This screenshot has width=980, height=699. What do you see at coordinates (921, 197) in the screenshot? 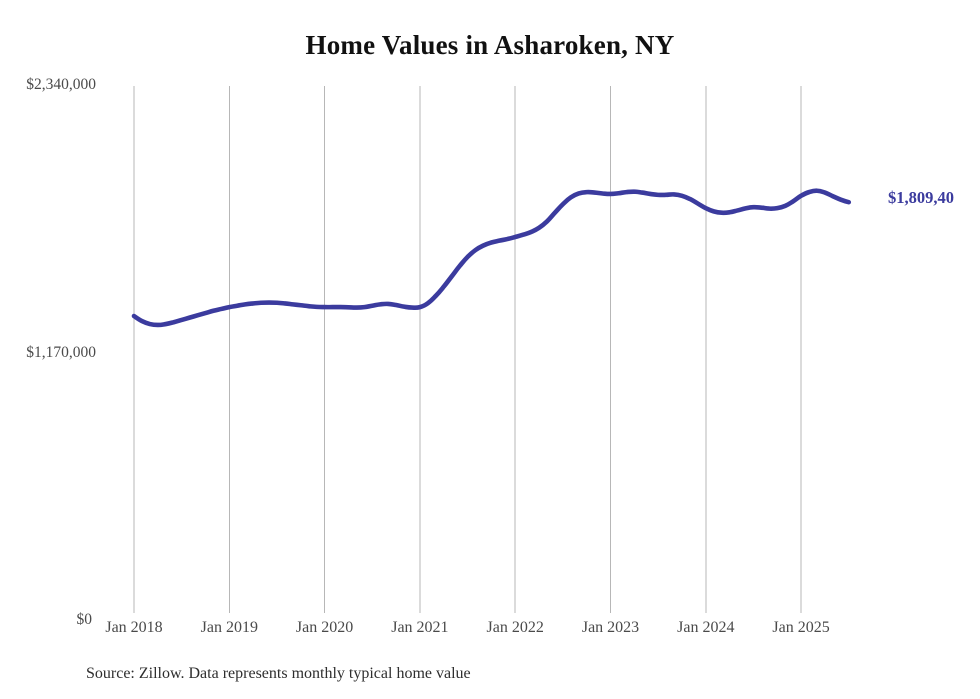
I see `series-end-value-label: $1,809,40` at bounding box center [921, 197].